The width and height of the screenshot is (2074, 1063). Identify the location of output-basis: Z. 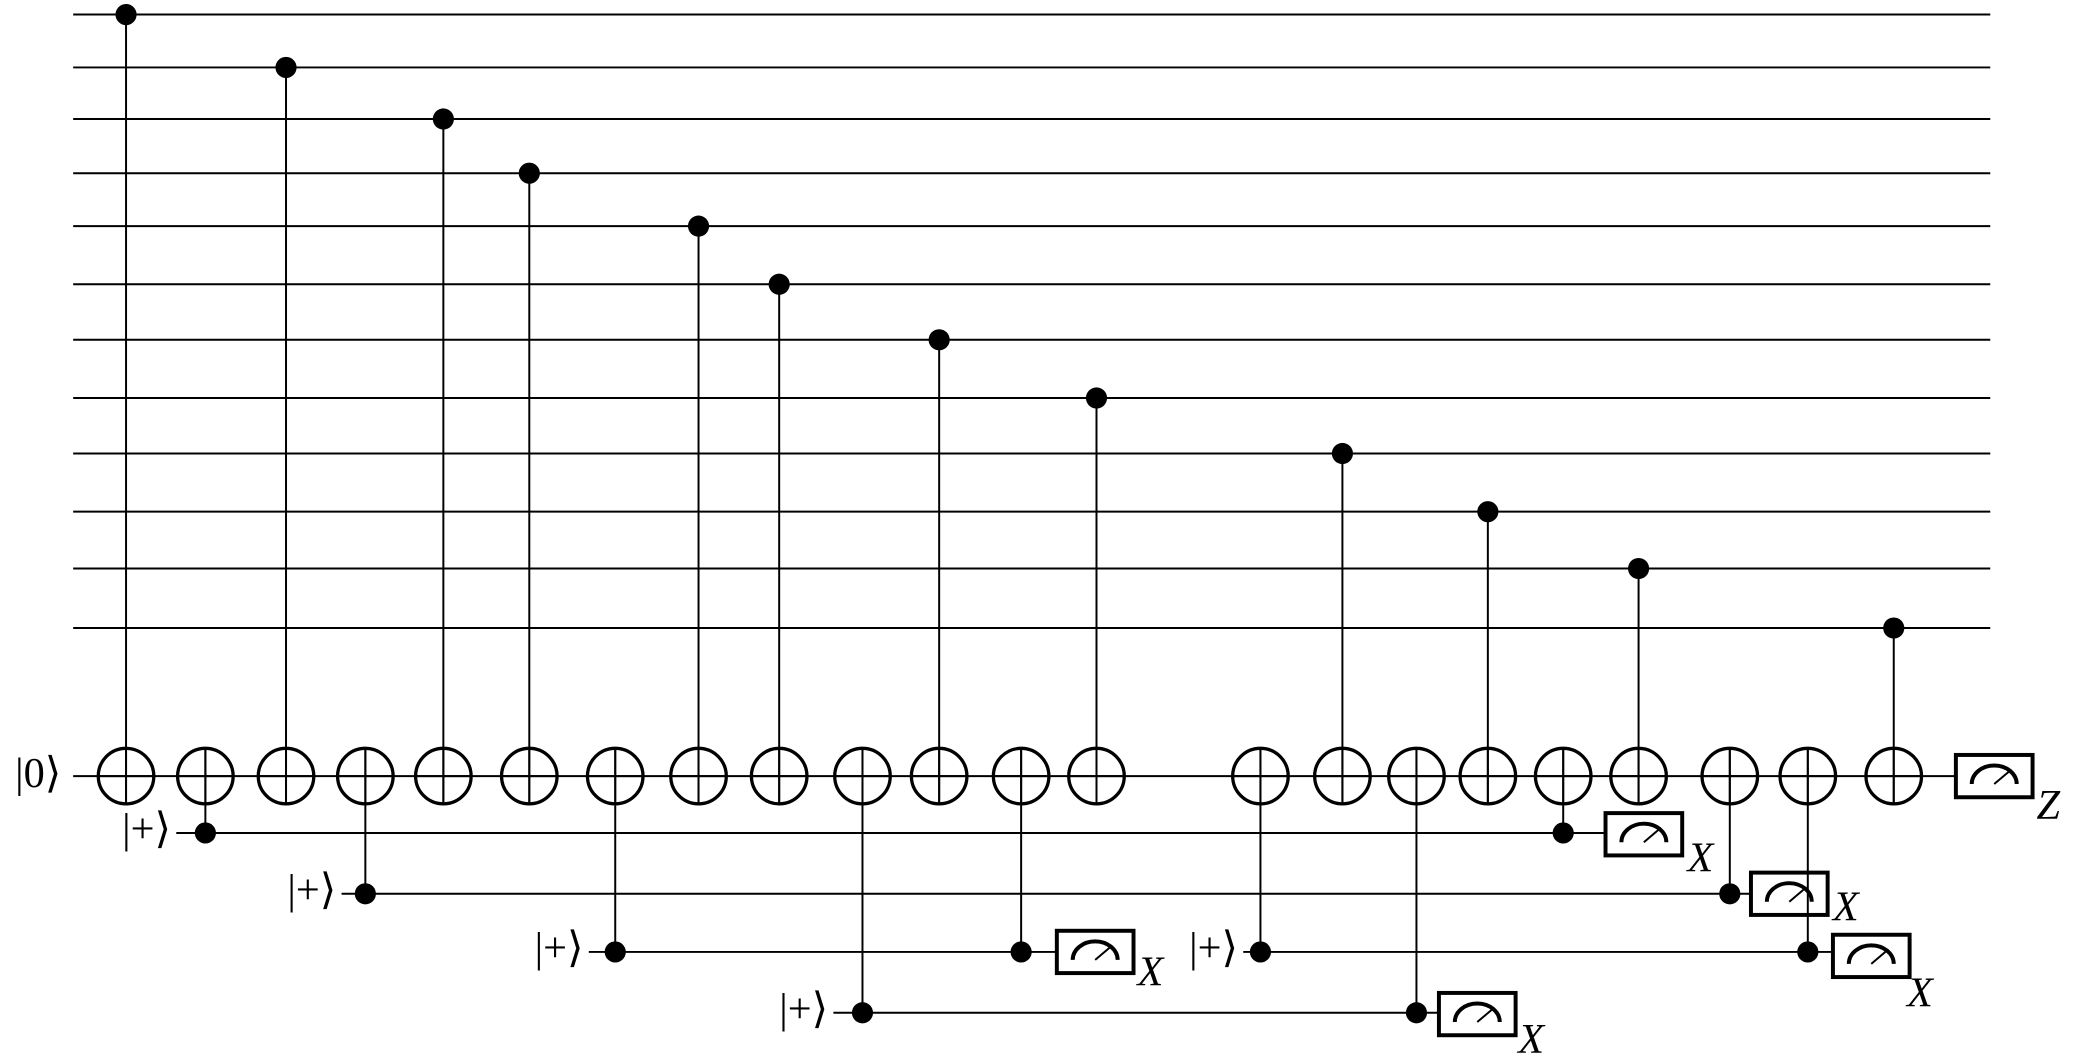
(2049, 805).